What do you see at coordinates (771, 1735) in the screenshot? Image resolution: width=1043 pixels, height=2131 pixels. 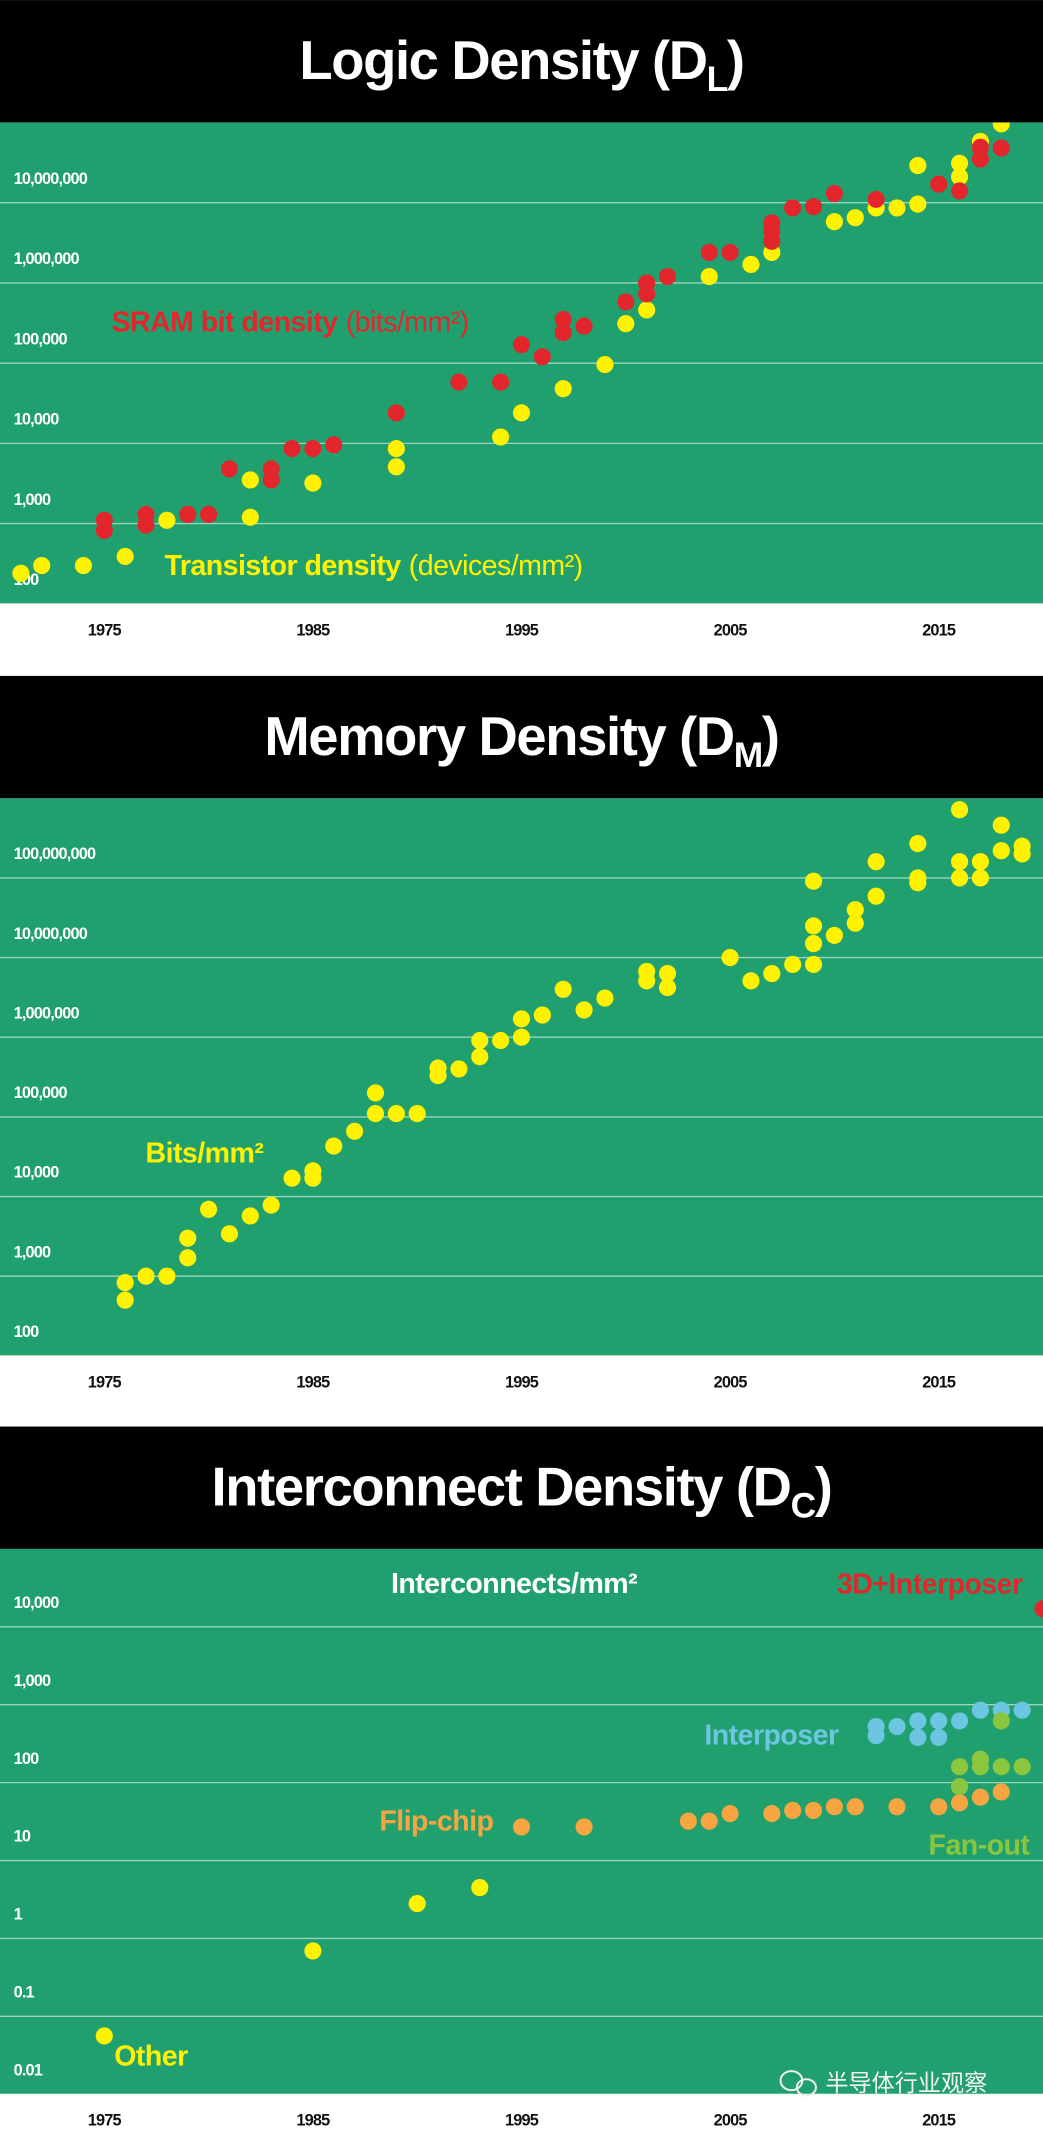 I see `series-label: Interposer` at bounding box center [771, 1735].